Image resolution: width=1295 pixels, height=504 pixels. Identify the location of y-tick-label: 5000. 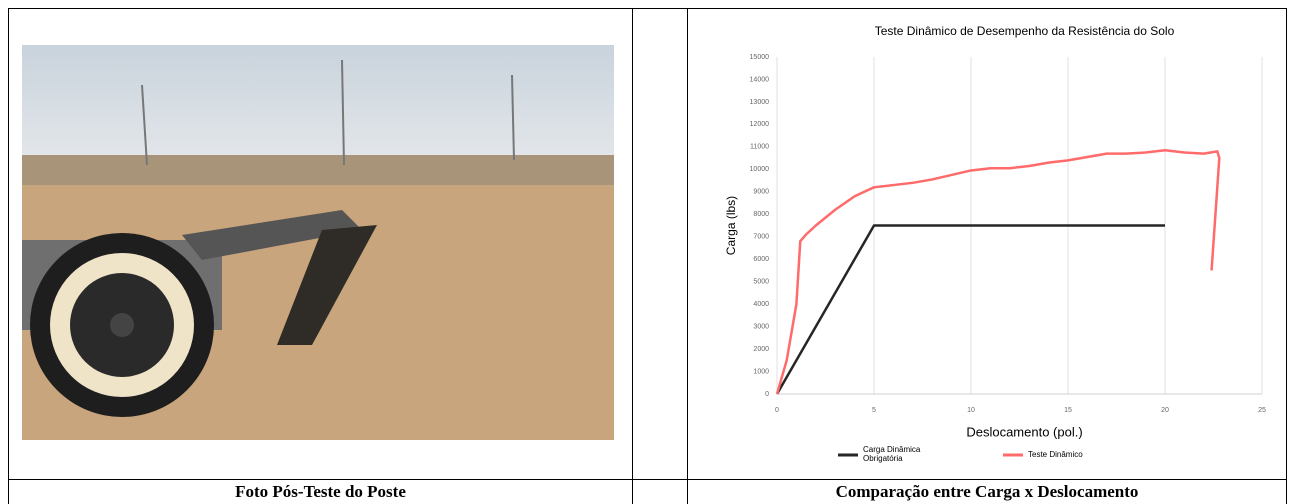
(761, 282).